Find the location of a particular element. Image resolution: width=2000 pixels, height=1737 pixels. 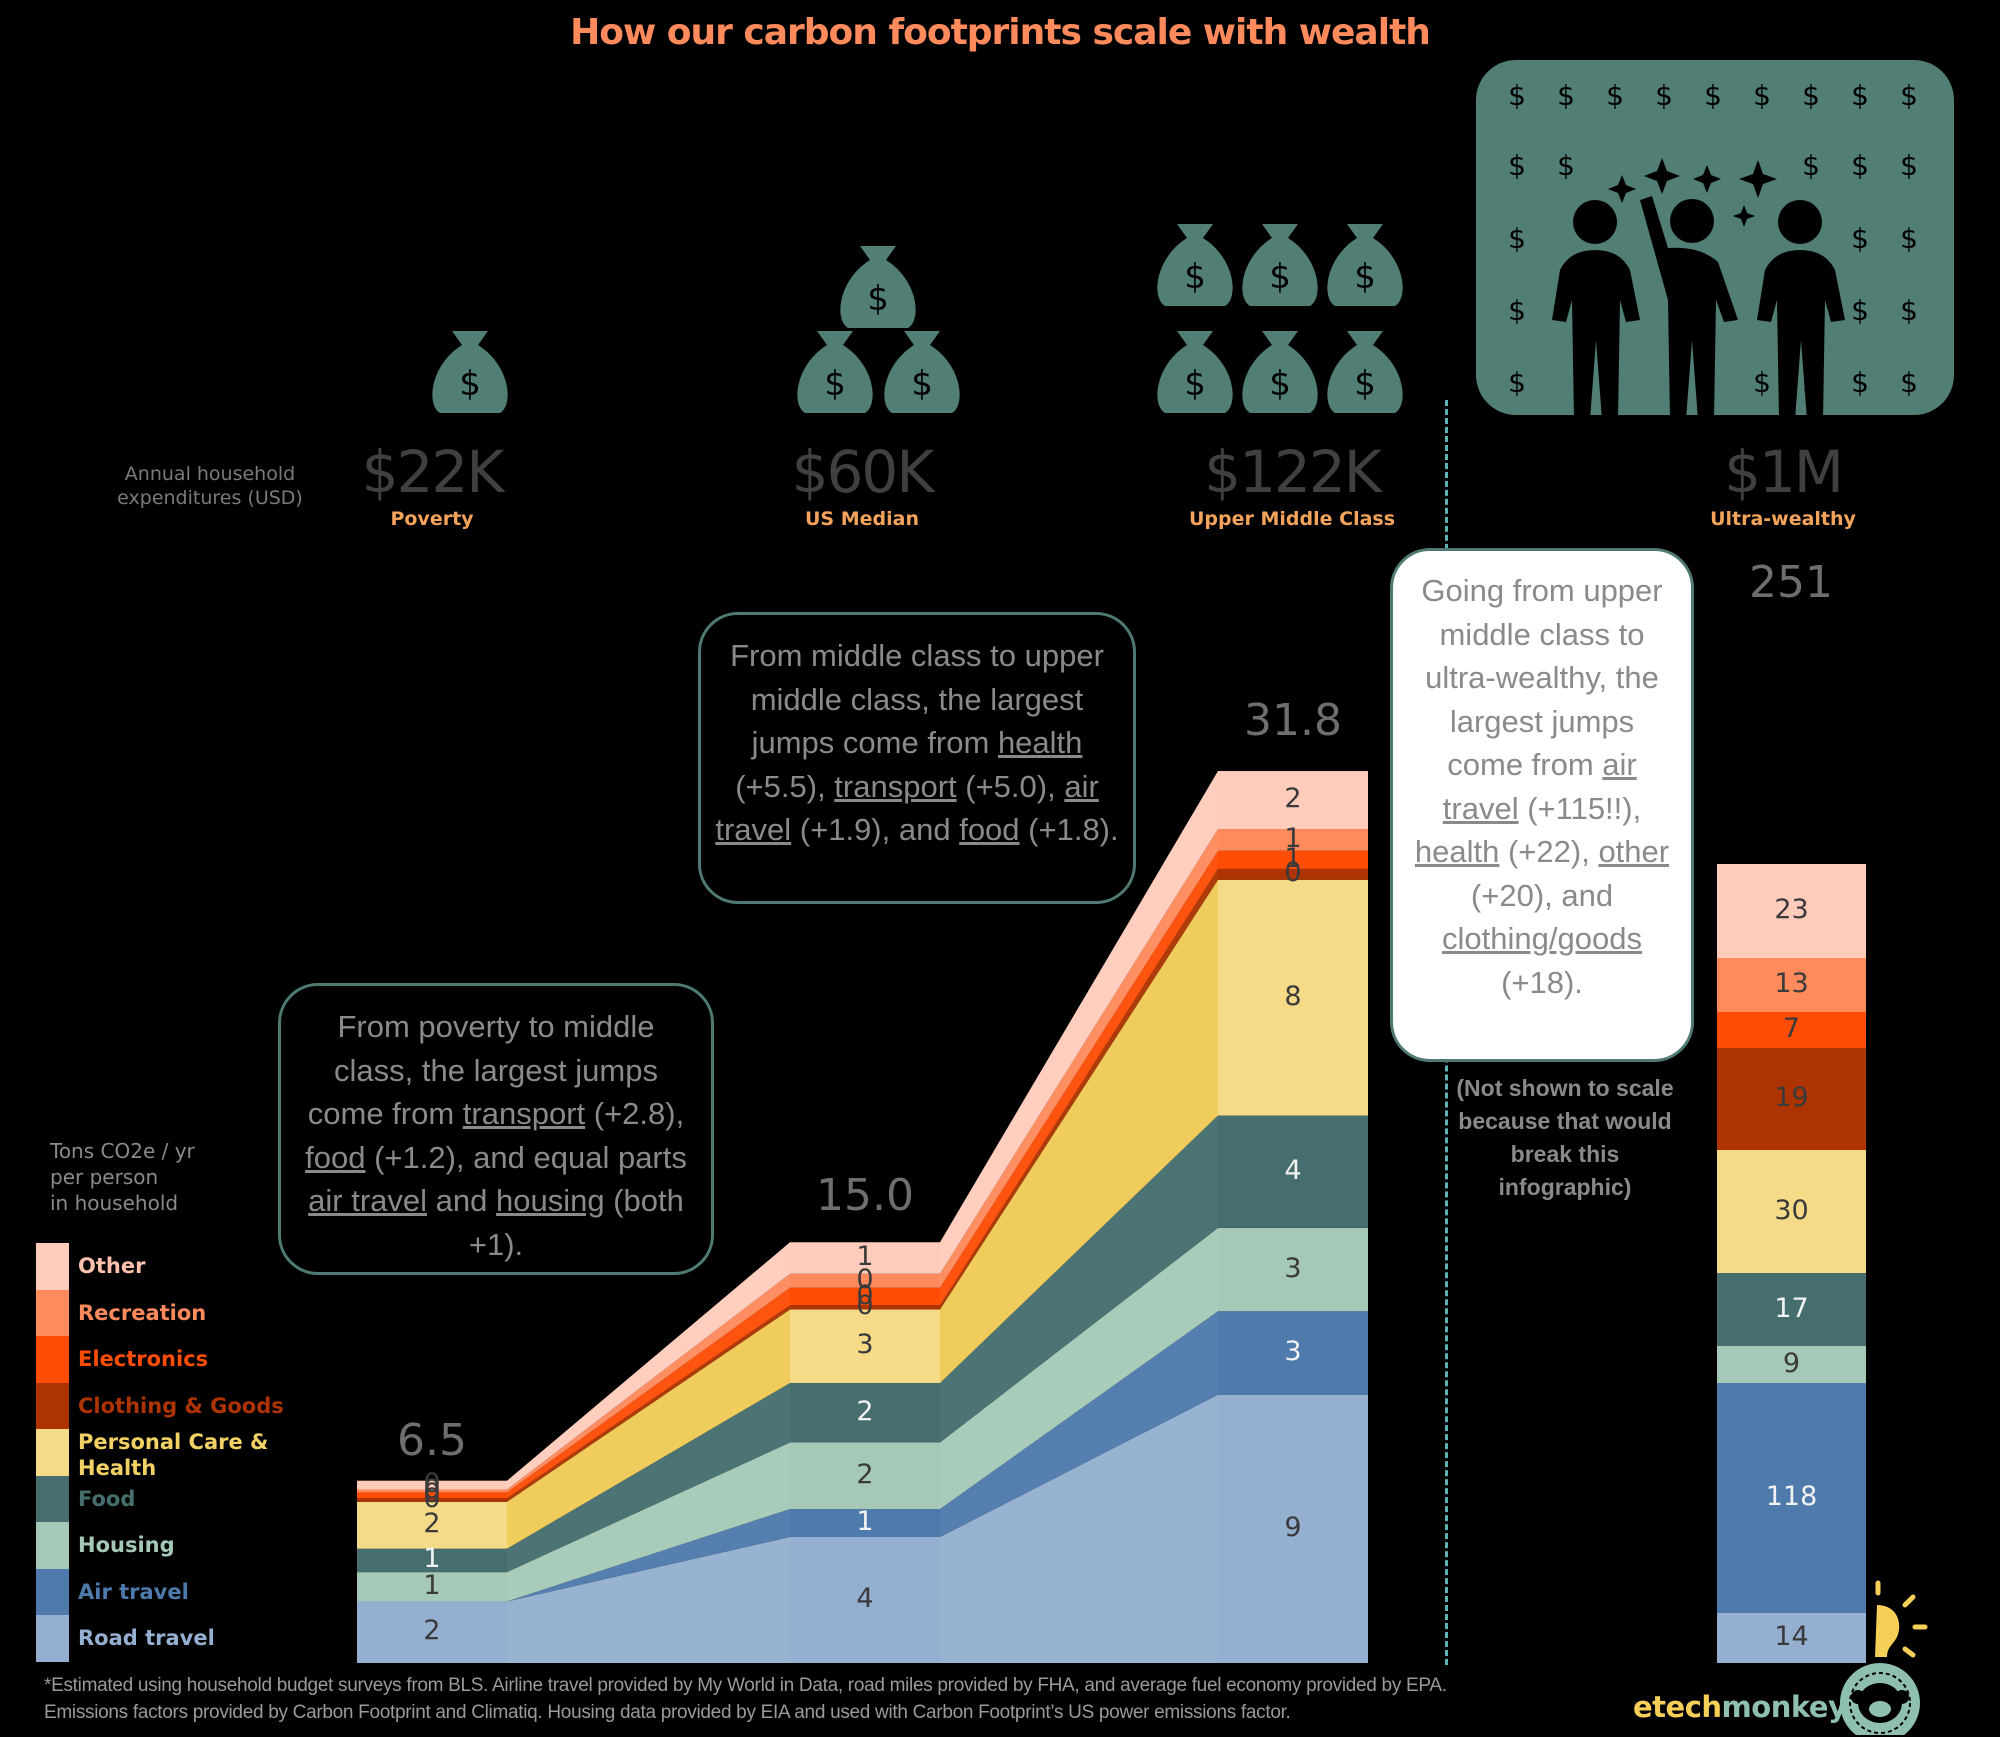

legend-label: Electronics is located at coordinates (143, 1359).